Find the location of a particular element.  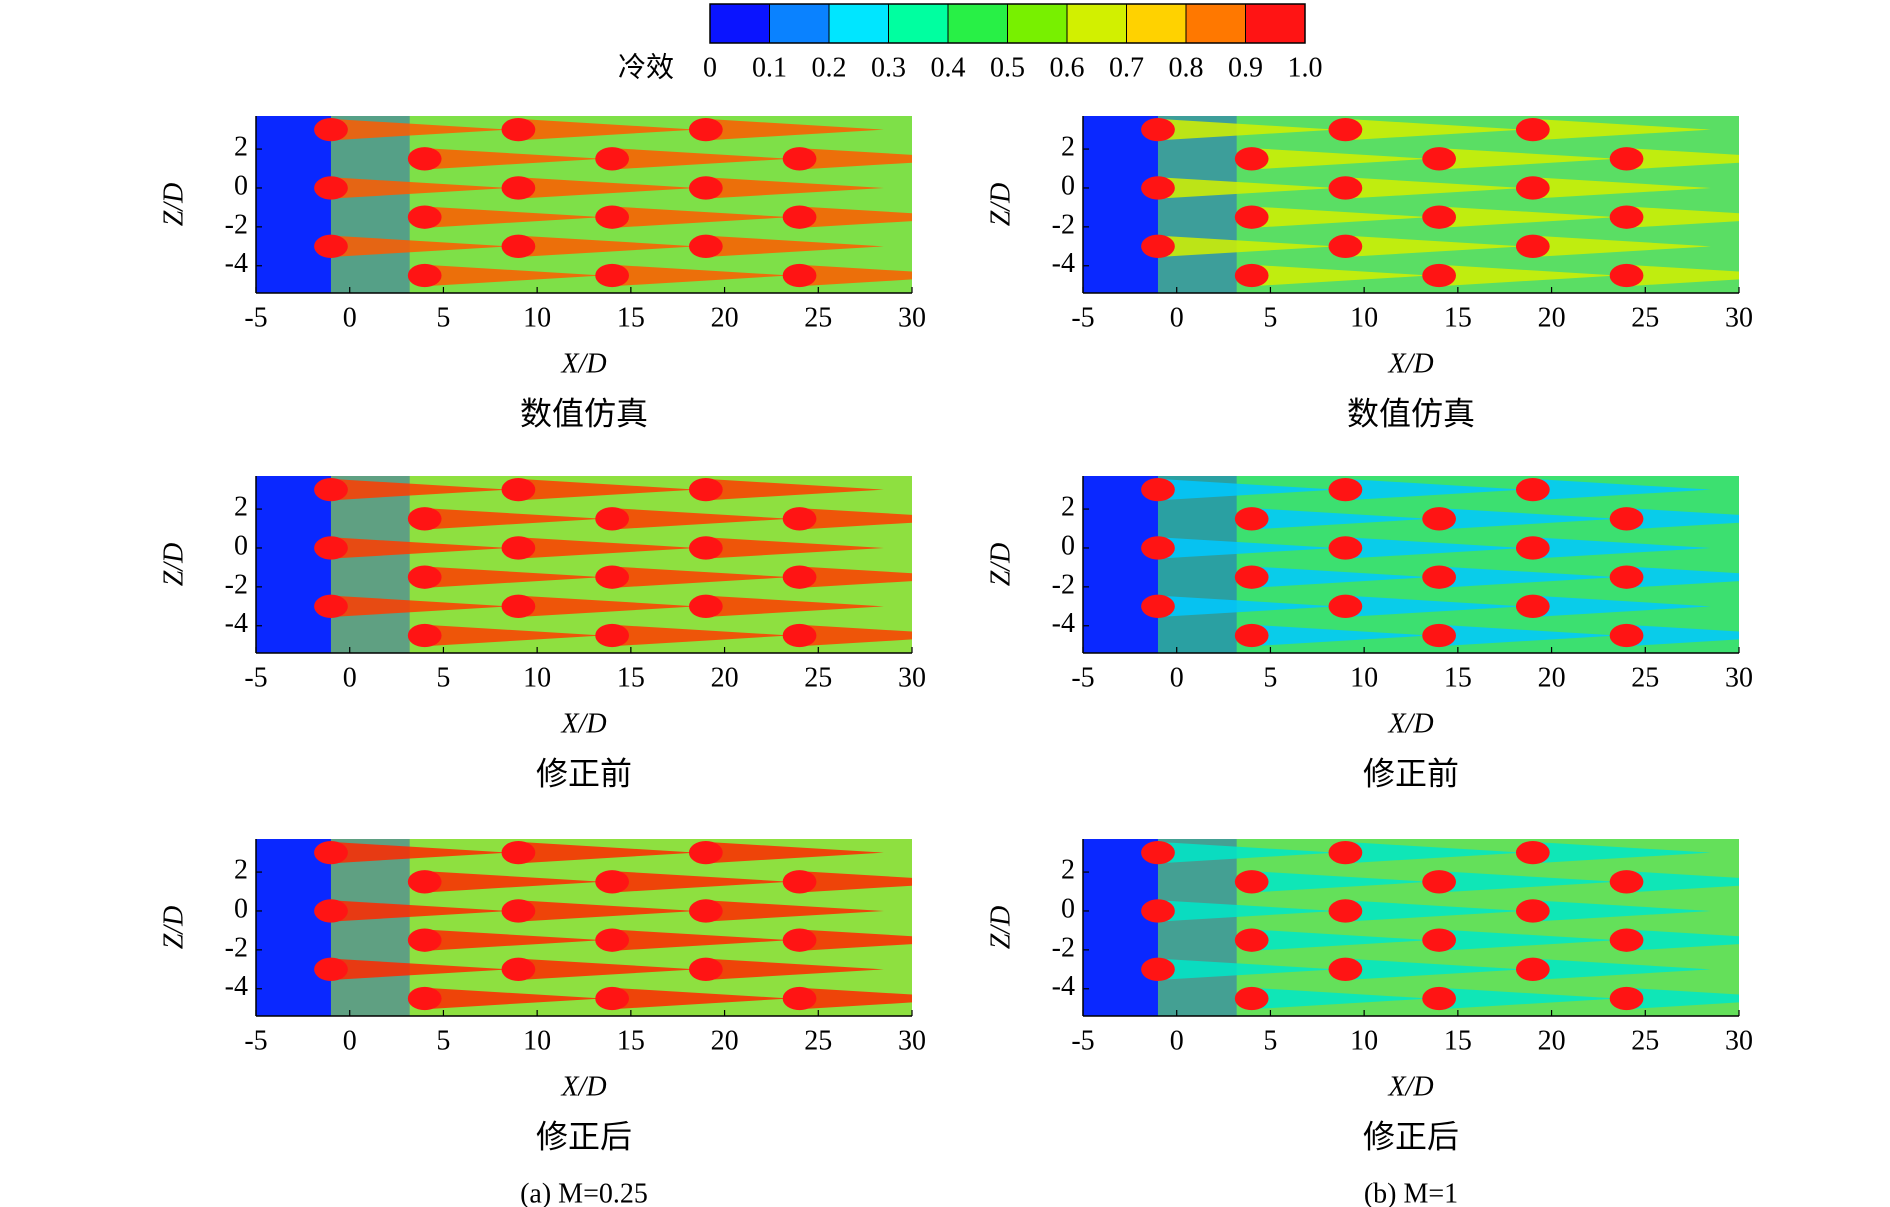

colorbar-tick-label: 0.4 is located at coordinates (948, 67).